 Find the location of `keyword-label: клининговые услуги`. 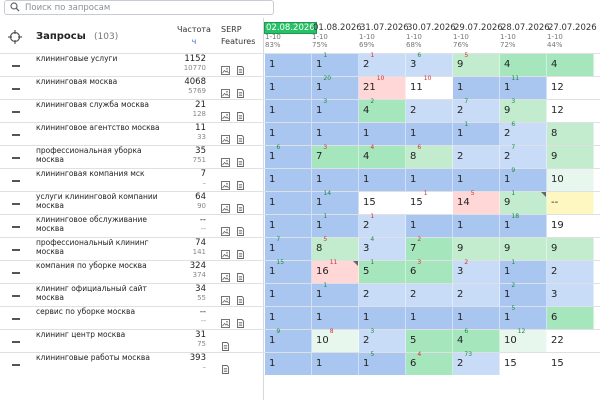

keyword-label: клининговые услуги is located at coordinates (77, 58).